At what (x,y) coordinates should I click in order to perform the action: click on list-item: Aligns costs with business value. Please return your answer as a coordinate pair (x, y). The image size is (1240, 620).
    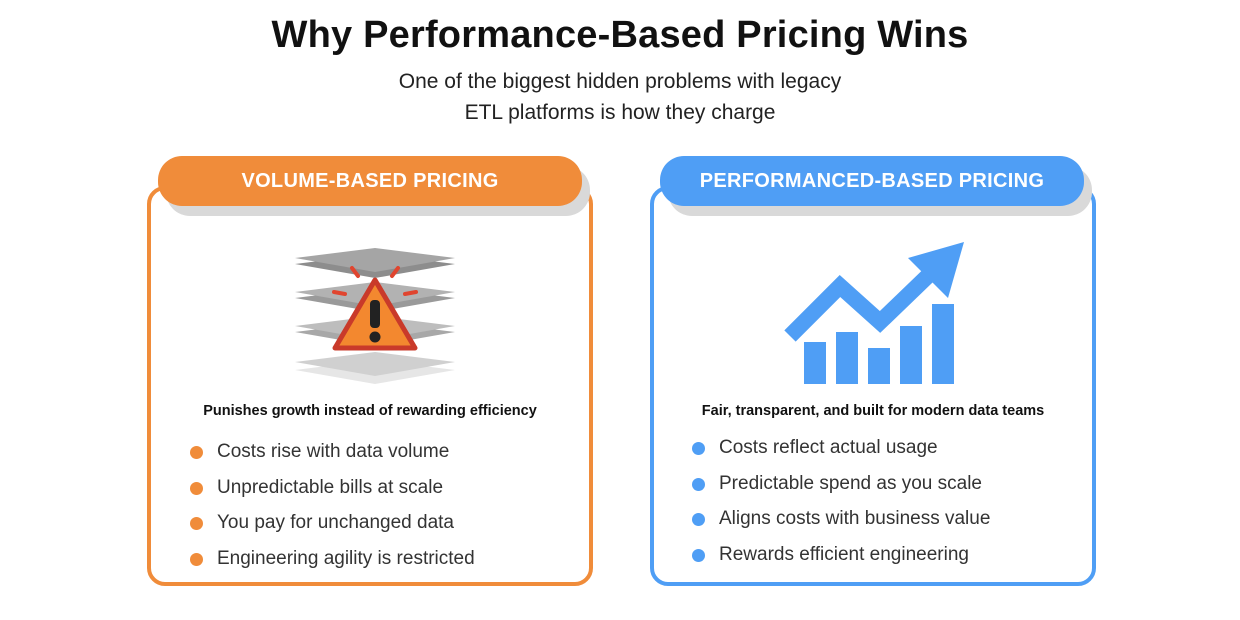
    Looking at the image, I should click on (841, 525).